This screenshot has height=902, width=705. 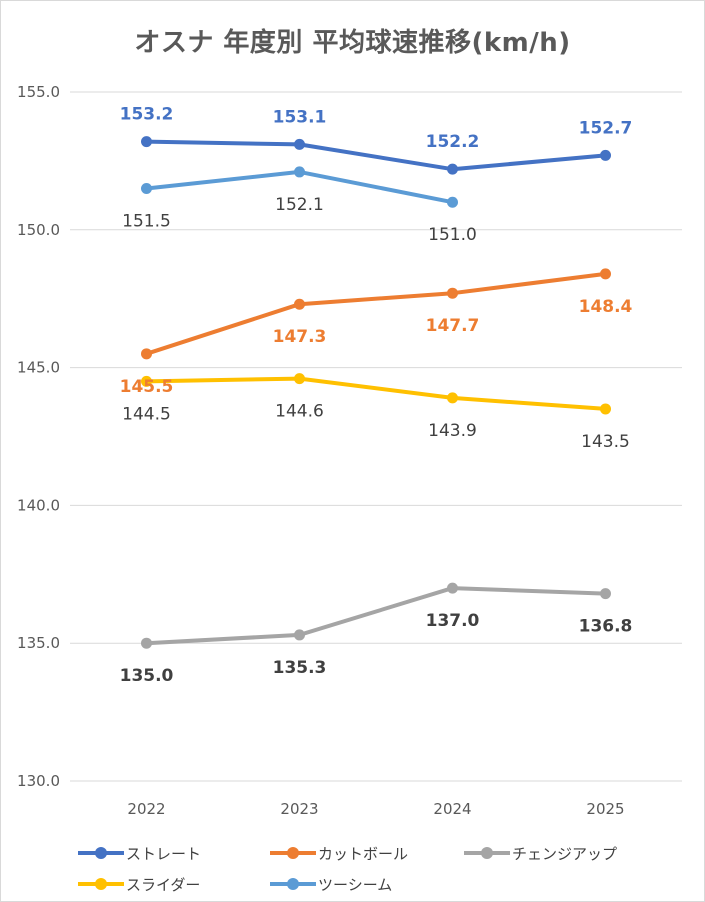 What do you see at coordinates (606, 128) in the screenshot?
I see `data-label: 152.7` at bounding box center [606, 128].